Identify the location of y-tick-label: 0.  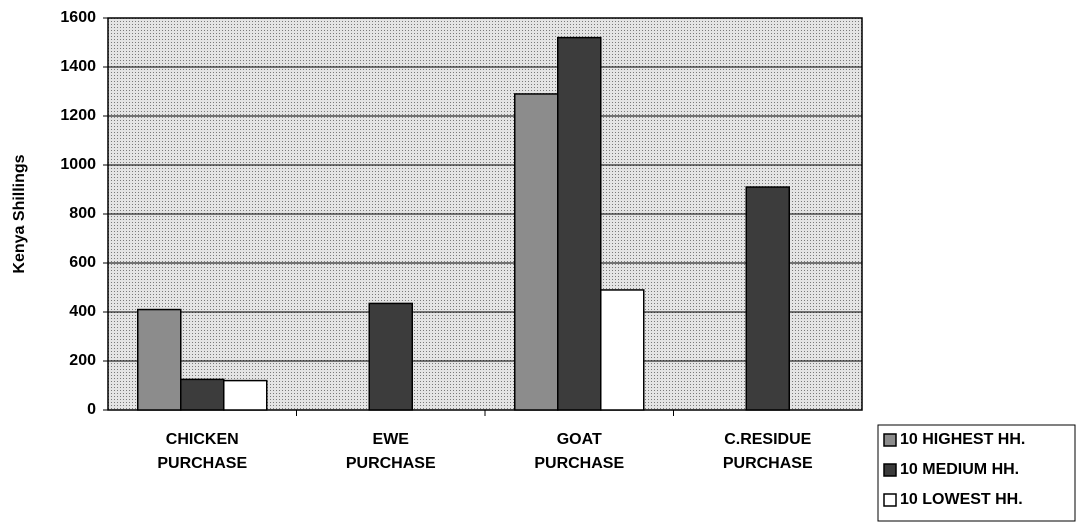
(91, 409).